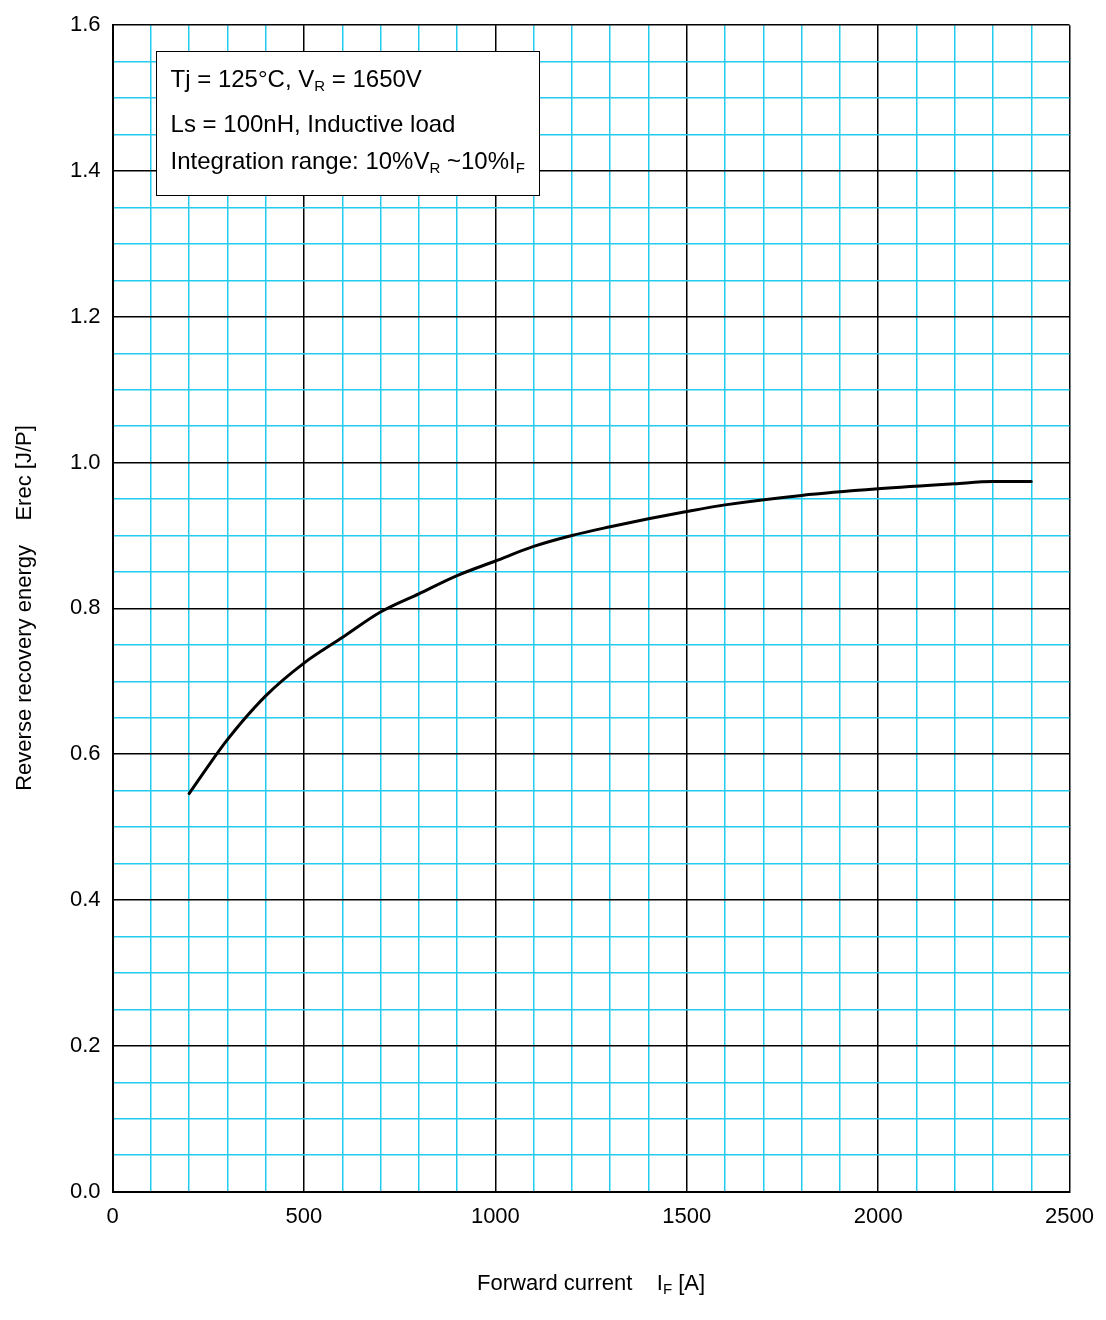 This screenshot has width=1106, height=1320. I want to click on y-tick-label: 1.6, so click(85, 24).